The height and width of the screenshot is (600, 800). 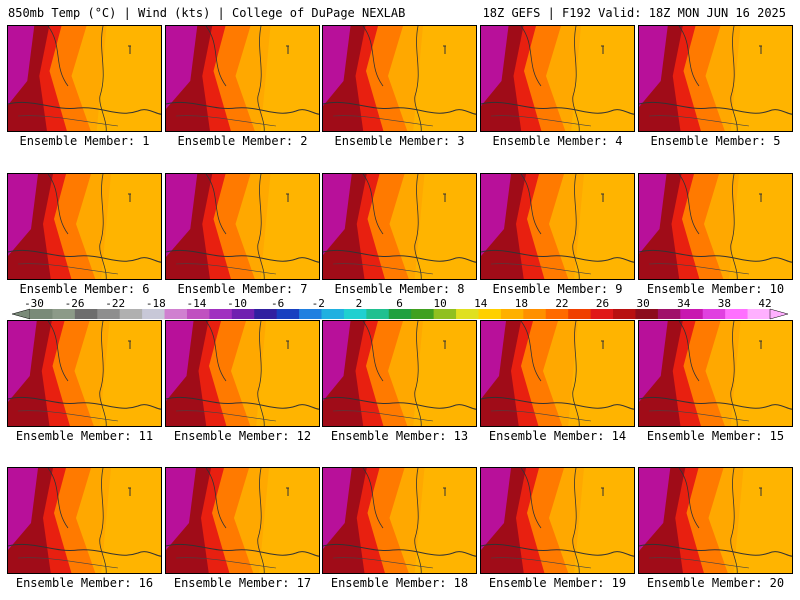 I want to click on ensemble-member-label: Ensemble Member: 14, so click(x=557, y=436).